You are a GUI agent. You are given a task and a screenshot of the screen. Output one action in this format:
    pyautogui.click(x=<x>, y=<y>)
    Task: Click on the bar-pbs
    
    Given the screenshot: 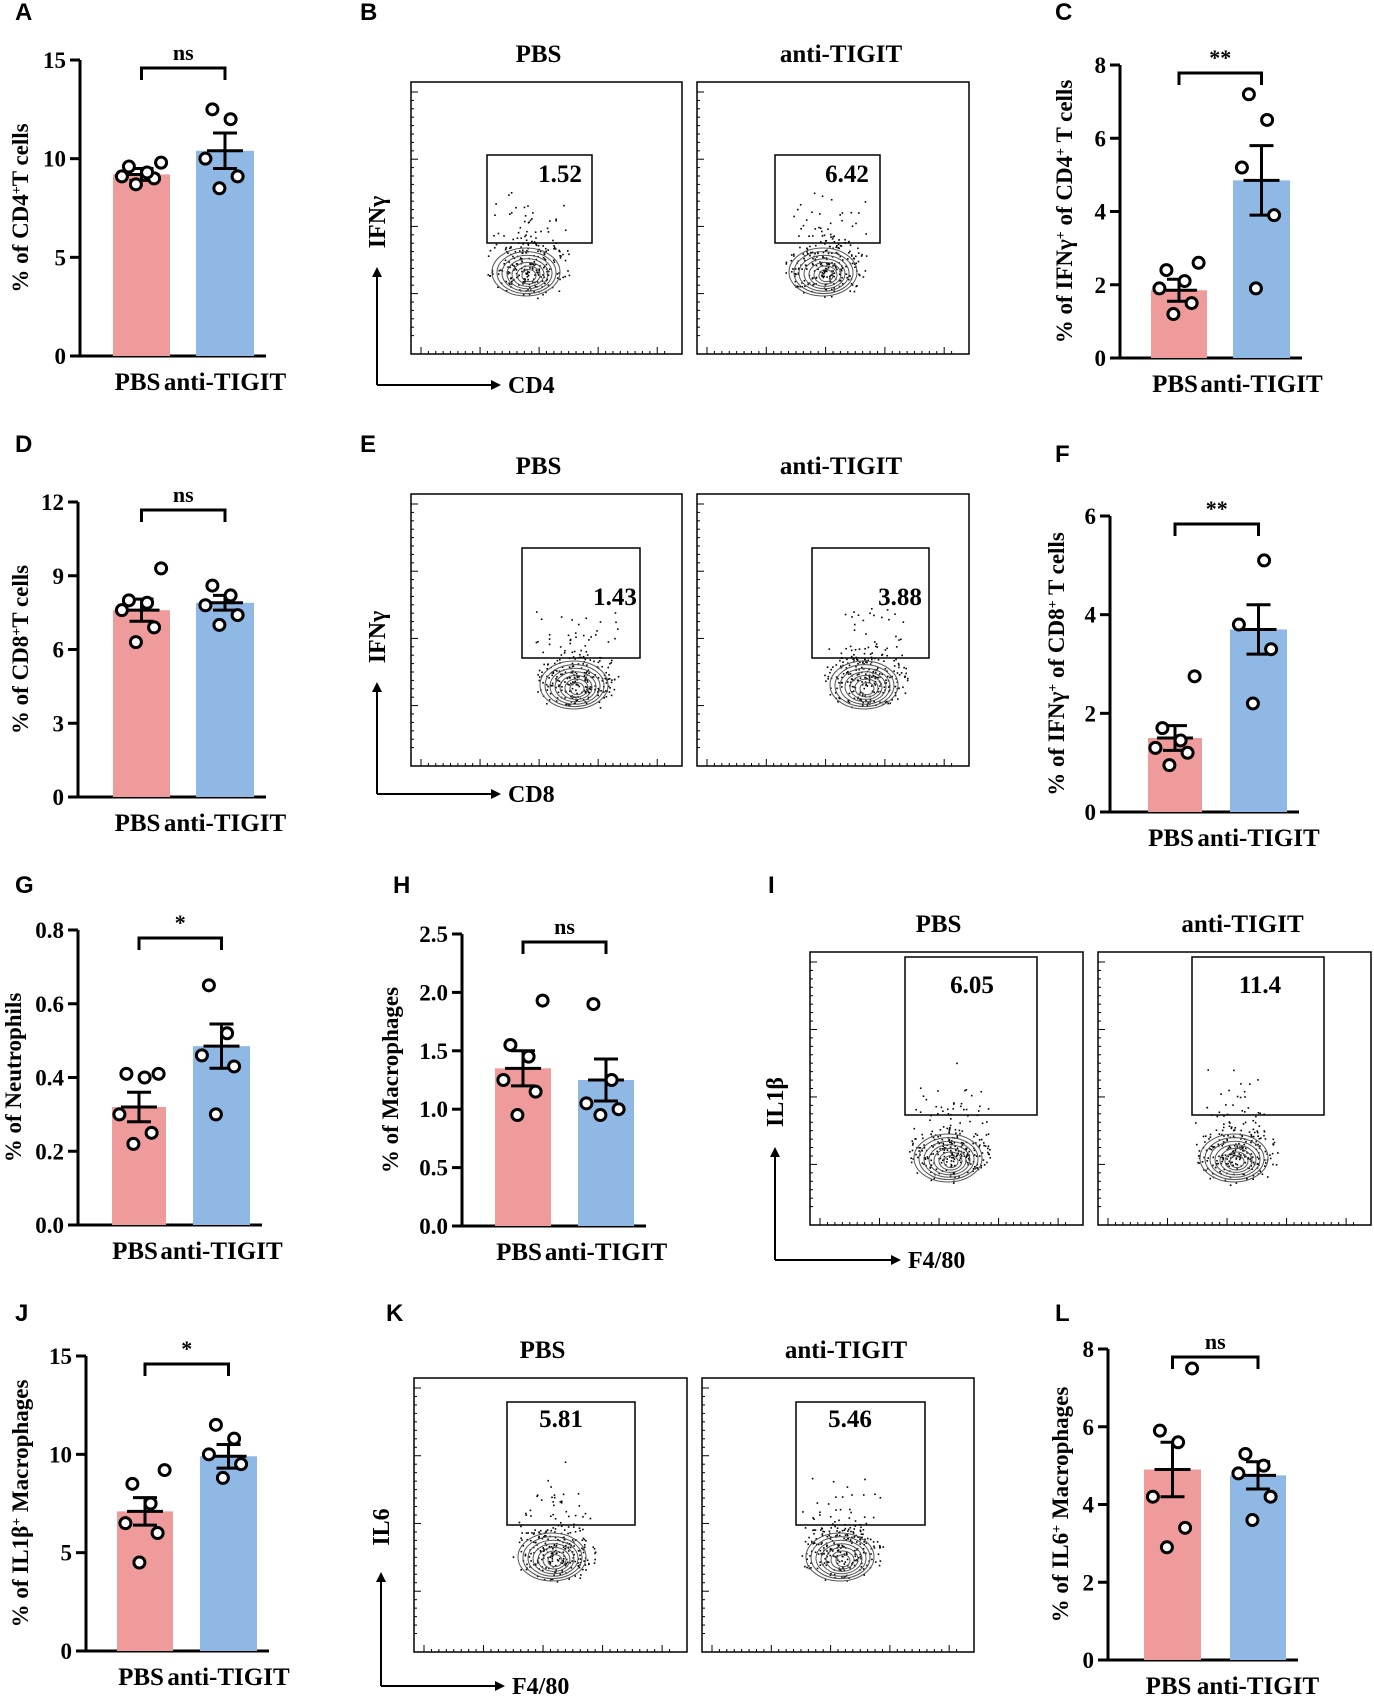 What is the action you would take?
    pyautogui.click(x=523, y=1147)
    